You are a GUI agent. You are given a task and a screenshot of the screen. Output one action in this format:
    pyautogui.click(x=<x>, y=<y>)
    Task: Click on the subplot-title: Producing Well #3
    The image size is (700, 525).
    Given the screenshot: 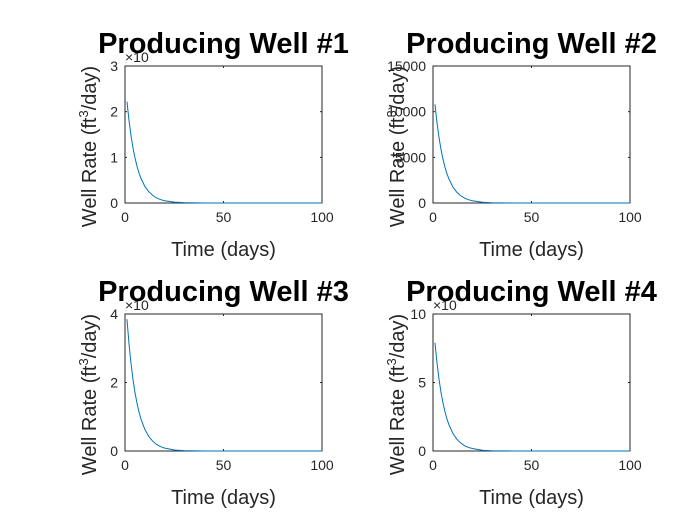 What is the action you would take?
    pyautogui.click(x=223, y=292)
    